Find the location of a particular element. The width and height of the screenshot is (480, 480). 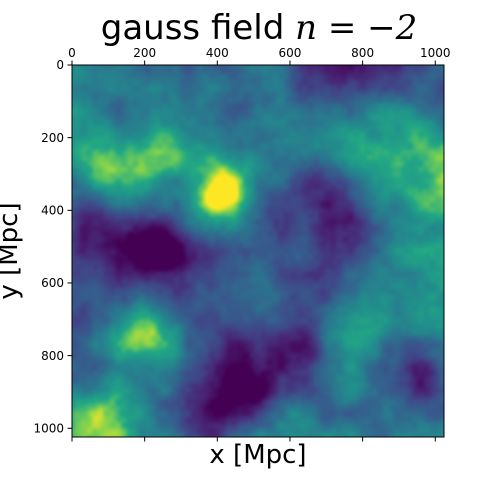

y-tick-label: 200 is located at coordinates (52, 138).